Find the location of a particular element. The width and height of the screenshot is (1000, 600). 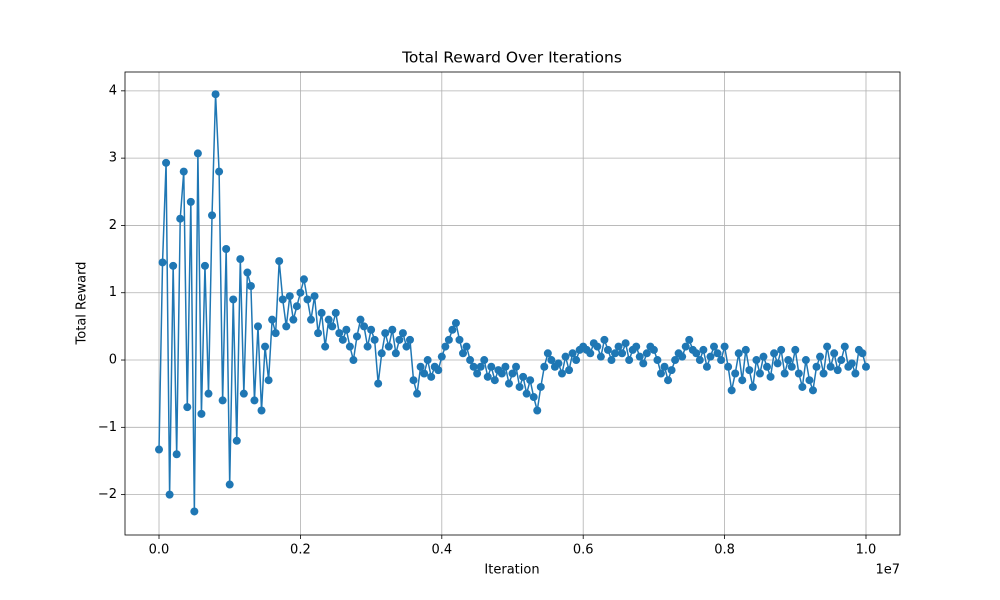

y-tick-label: 4 is located at coordinates (113, 90).